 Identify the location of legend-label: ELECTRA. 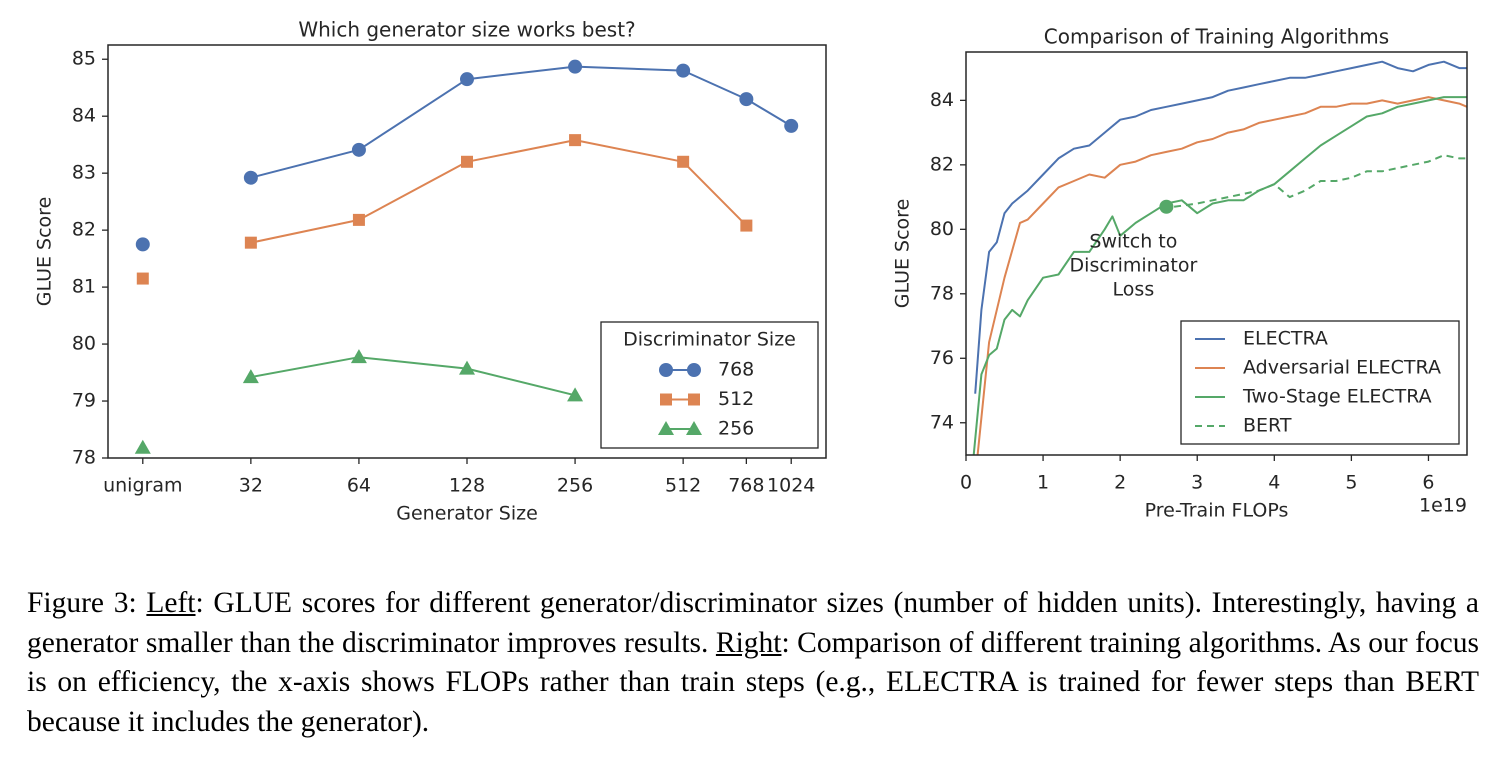
(1285, 339).